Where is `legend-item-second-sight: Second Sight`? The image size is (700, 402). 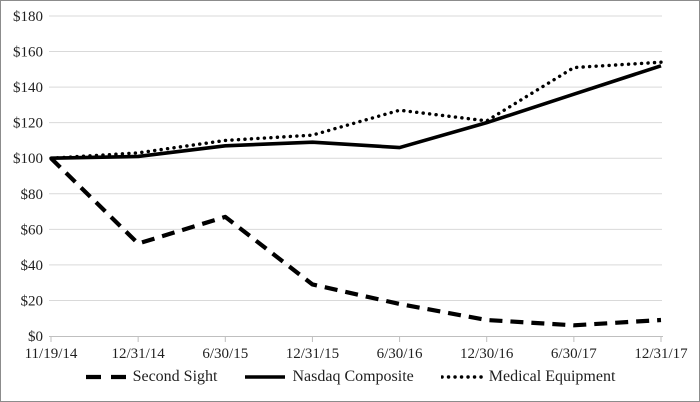 legend-item-second-sight: Second Sight is located at coordinates (151, 377).